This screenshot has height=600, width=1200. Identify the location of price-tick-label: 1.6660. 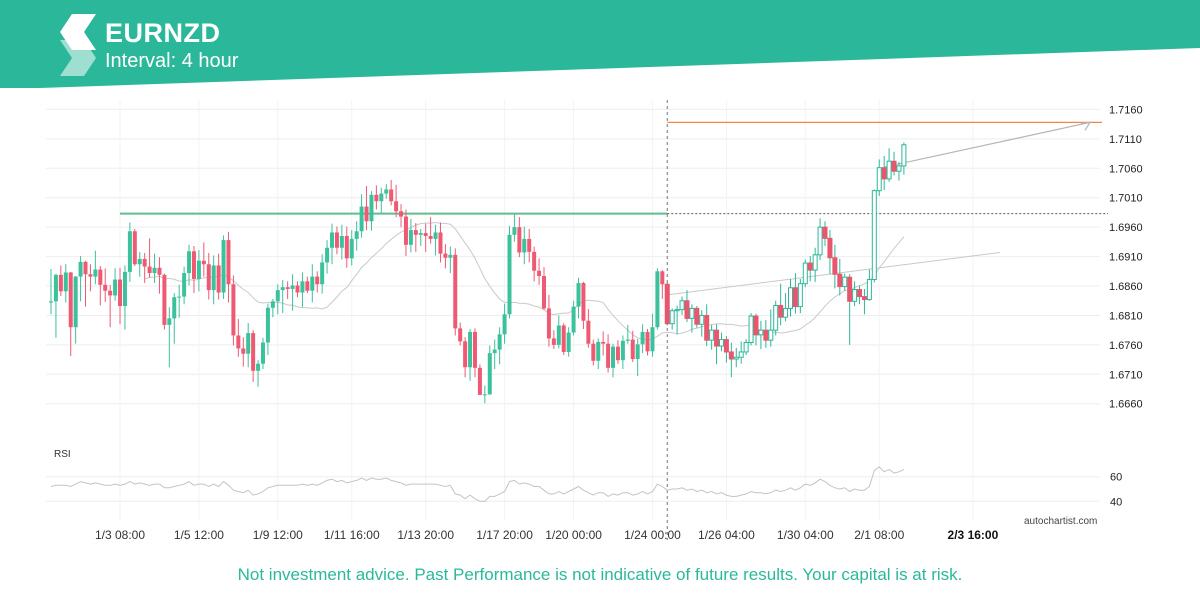
(1126, 405).